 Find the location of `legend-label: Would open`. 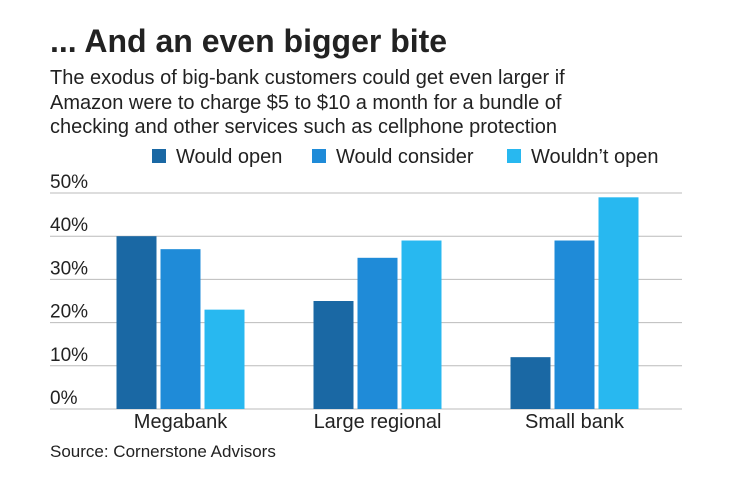

legend-label: Would open is located at coordinates (229, 157).